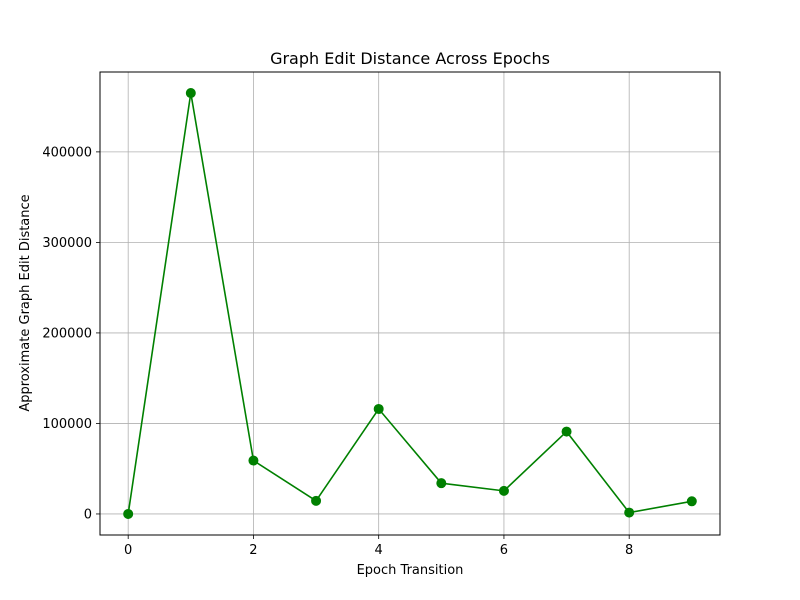 The width and height of the screenshot is (800, 600). What do you see at coordinates (67, 243) in the screenshot?
I see `y-tick-label: 300000` at bounding box center [67, 243].